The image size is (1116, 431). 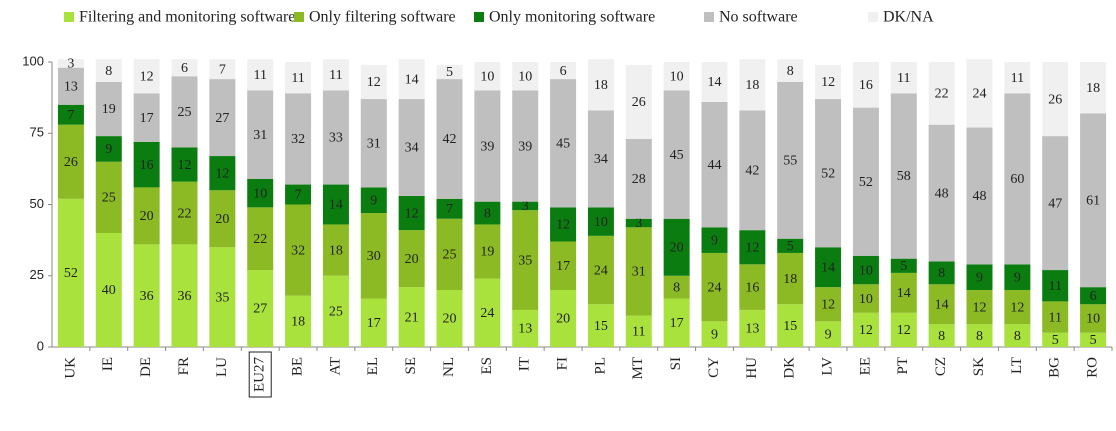 I want to click on legend-label: Filtering and monitoring software, so click(x=187, y=17).